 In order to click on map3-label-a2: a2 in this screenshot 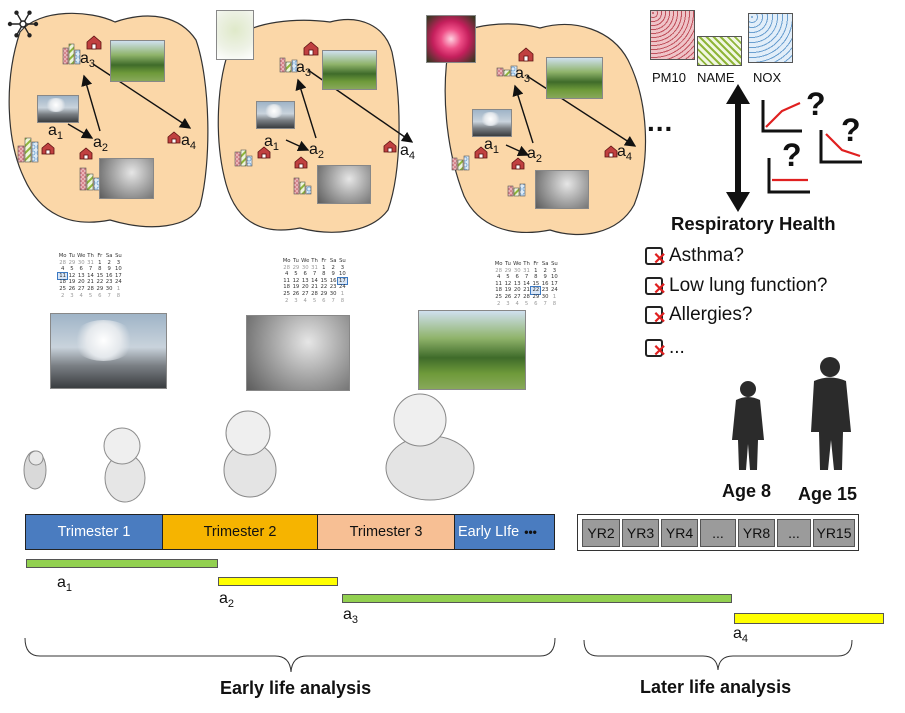, I will do `click(535, 155)`.